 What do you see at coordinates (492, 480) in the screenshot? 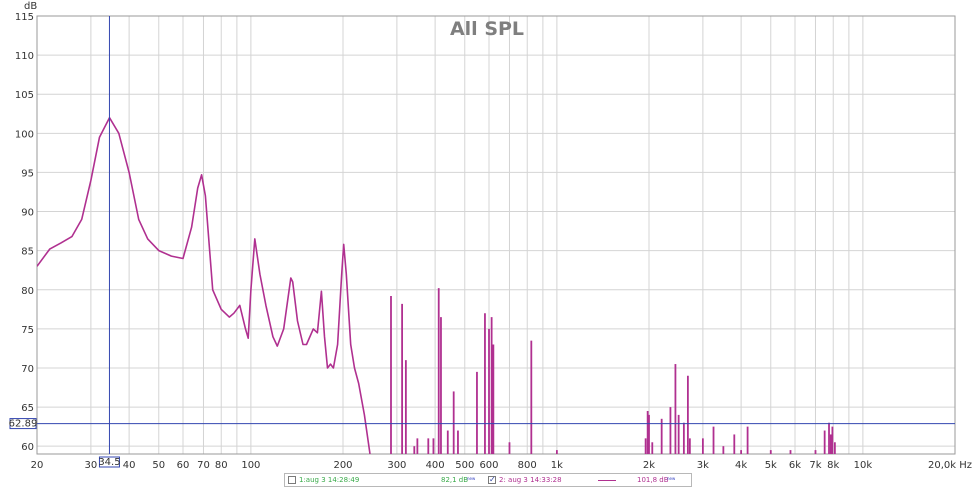
I see `series2-checkbox` at bounding box center [492, 480].